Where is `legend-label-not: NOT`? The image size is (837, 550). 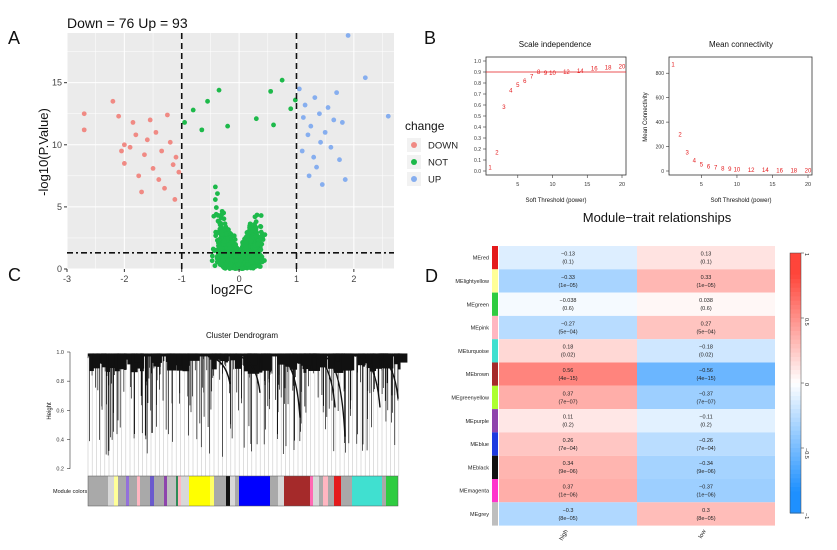
legend-label-not: NOT is located at coordinates (438, 163).